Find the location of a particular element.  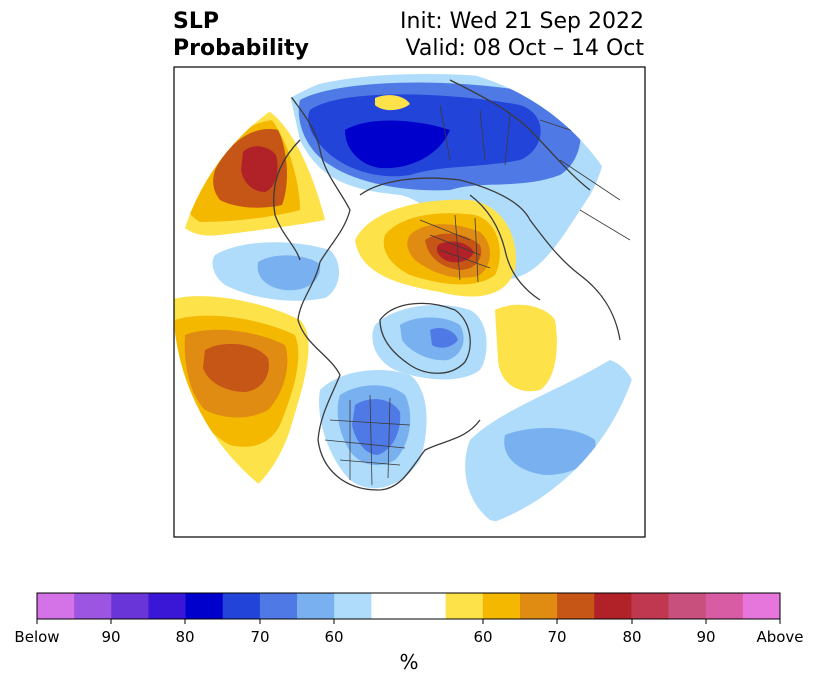

warm-anomaly-lower-left-rust is located at coordinates (236, 367).